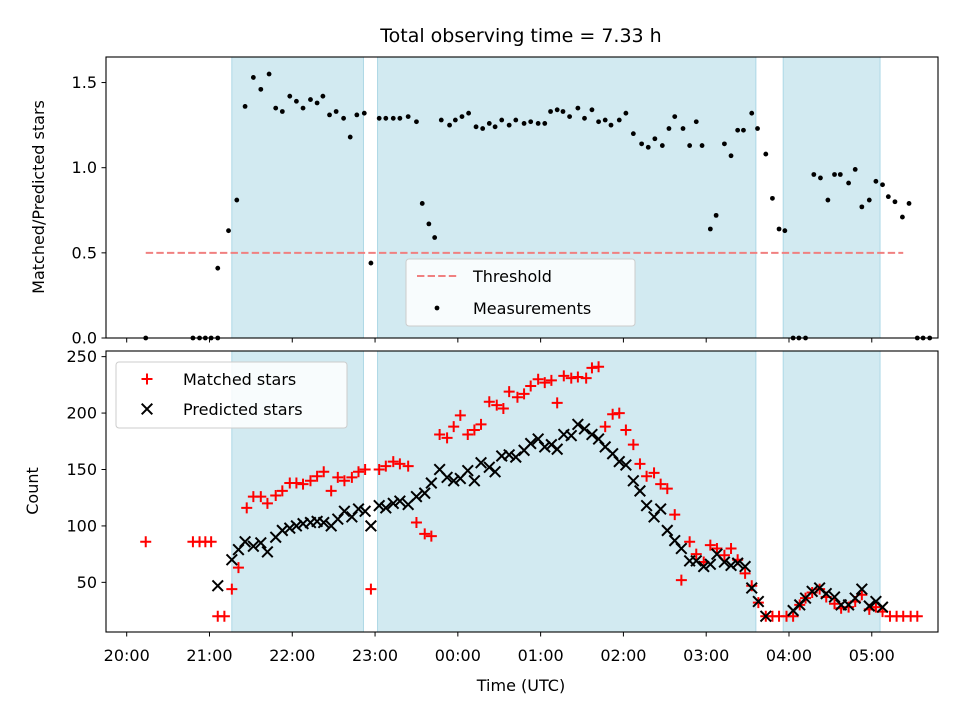 This screenshot has height=720, width=960. What do you see at coordinates (541, 655) in the screenshot?
I see `bottom-x-tick-label: 01:00` at bounding box center [541, 655].